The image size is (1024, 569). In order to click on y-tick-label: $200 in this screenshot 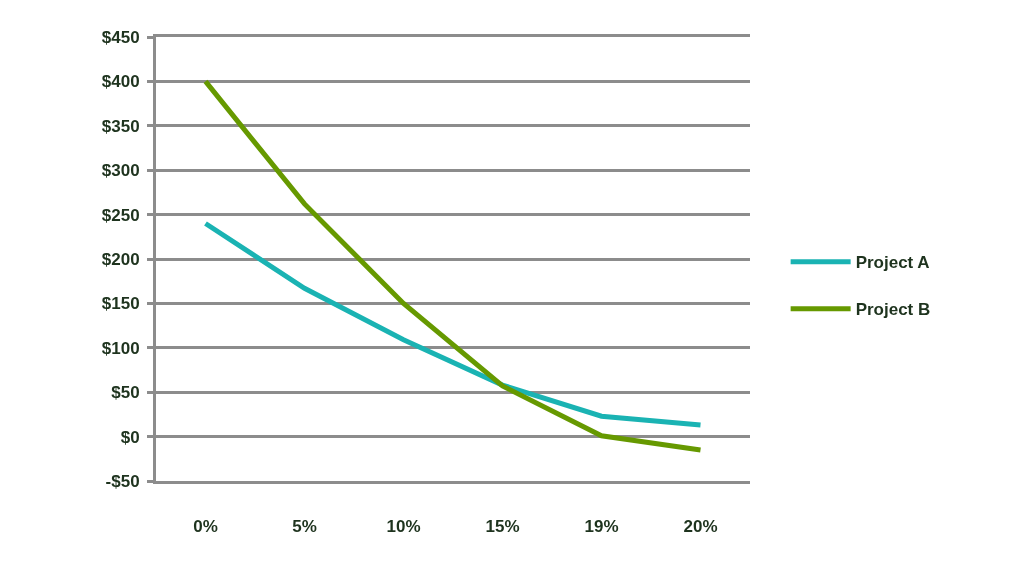, I will do `click(120, 259)`.